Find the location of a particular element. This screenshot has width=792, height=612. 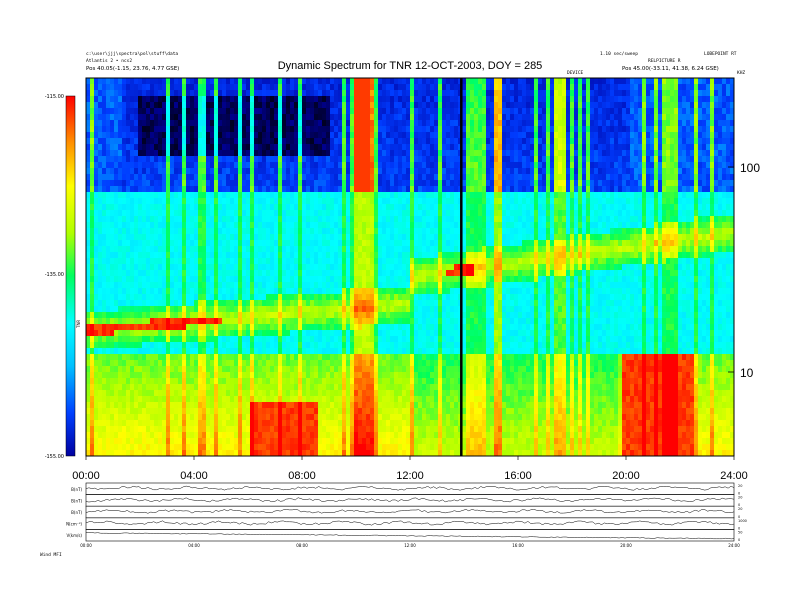

colorbar-tick: -115.00 is located at coordinates (54, 97).